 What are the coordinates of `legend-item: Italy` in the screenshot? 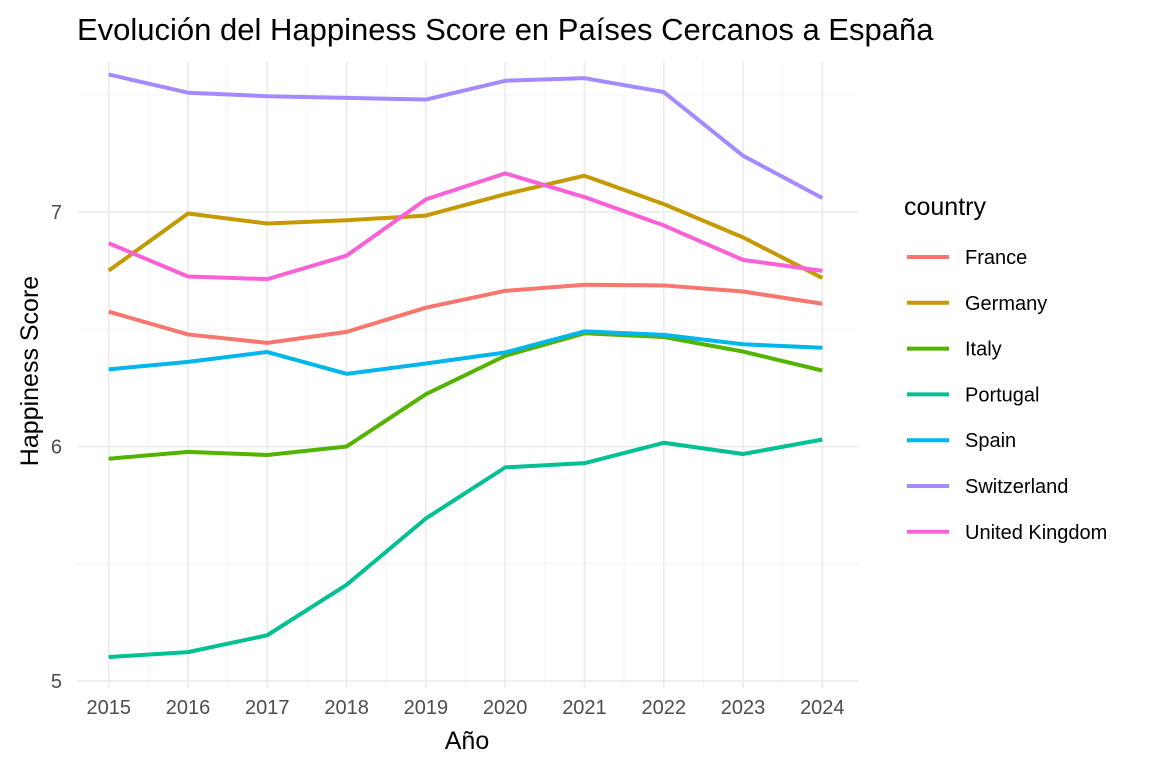 It's located at (954, 350).